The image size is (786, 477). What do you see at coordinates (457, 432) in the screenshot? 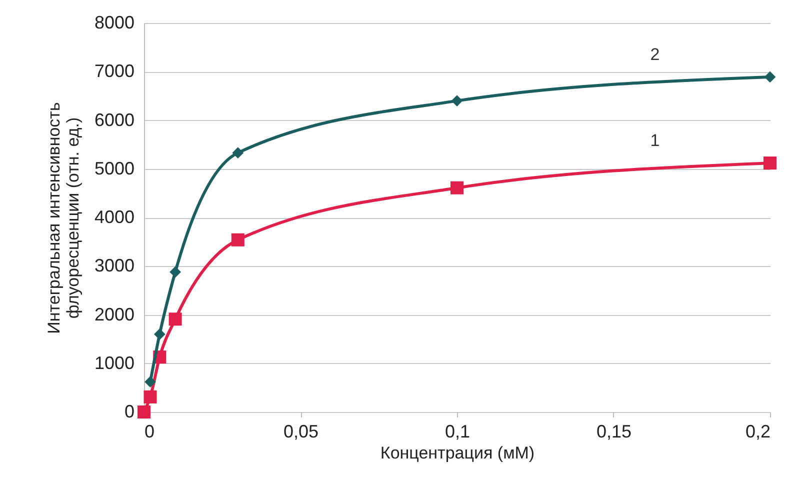
I see `x-tick-label: 0,1` at bounding box center [457, 432].